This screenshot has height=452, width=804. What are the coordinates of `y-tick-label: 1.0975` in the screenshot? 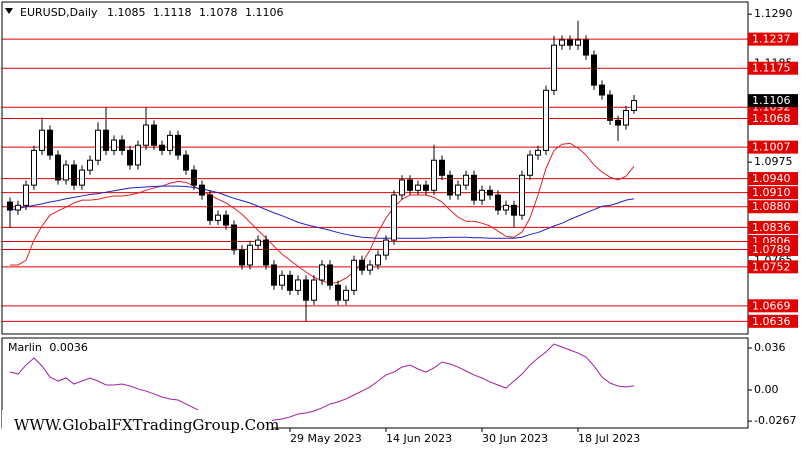 It's located at (773, 161).